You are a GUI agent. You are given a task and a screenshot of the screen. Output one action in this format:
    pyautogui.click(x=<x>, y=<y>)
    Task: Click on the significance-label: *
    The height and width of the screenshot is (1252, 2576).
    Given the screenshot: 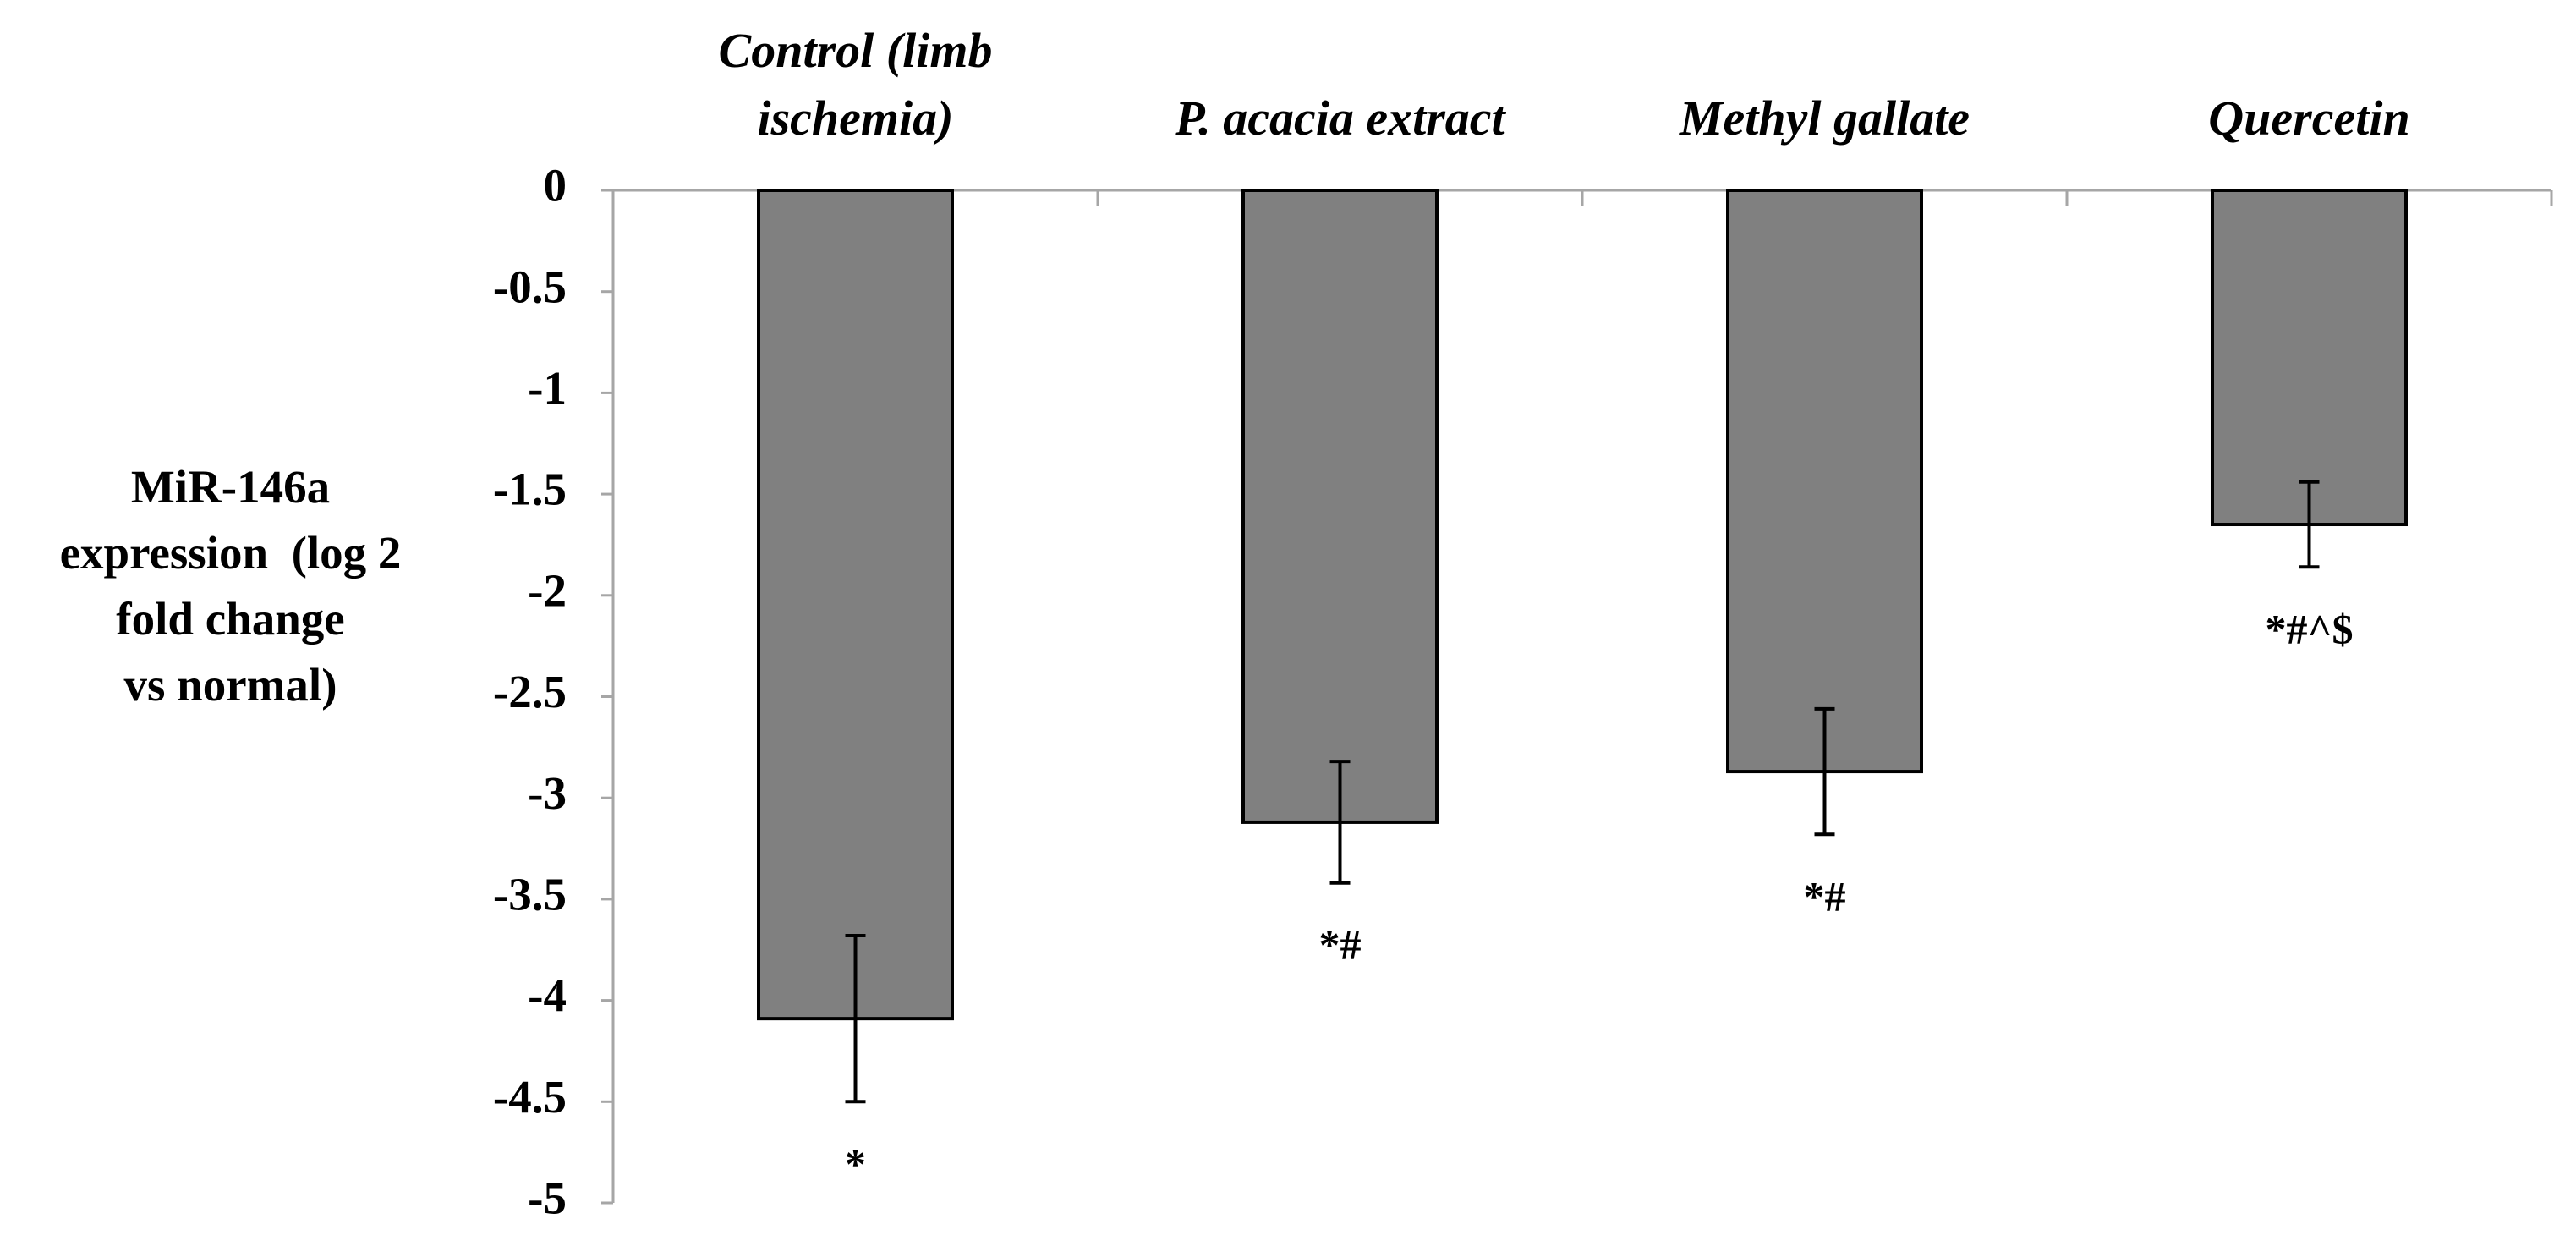 What is the action you would take?
    pyautogui.click(x=855, y=1163)
    